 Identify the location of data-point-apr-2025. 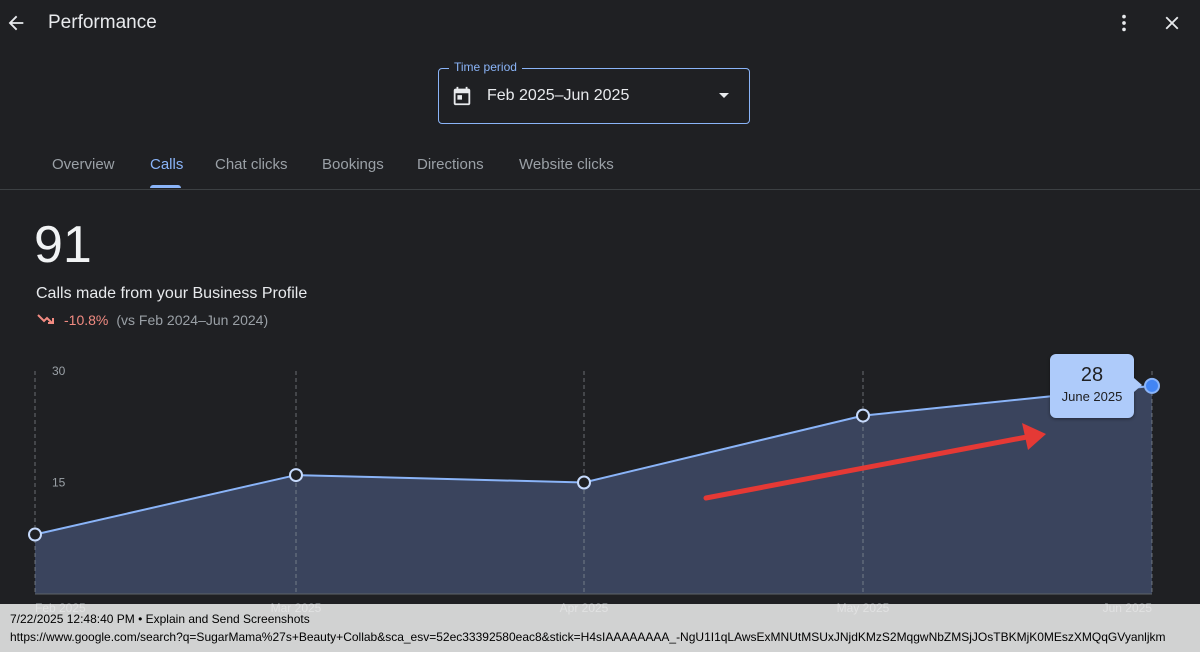
(584, 482).